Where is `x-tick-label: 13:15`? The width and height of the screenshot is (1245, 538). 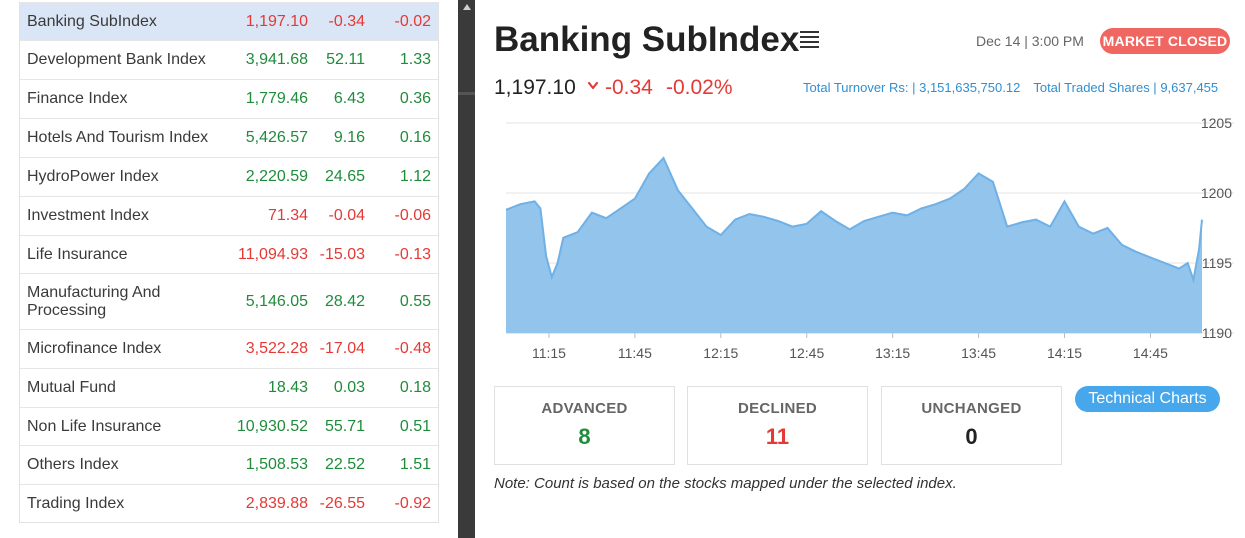 x-tick-label: 13:15 is located at coordinates (892, 353).